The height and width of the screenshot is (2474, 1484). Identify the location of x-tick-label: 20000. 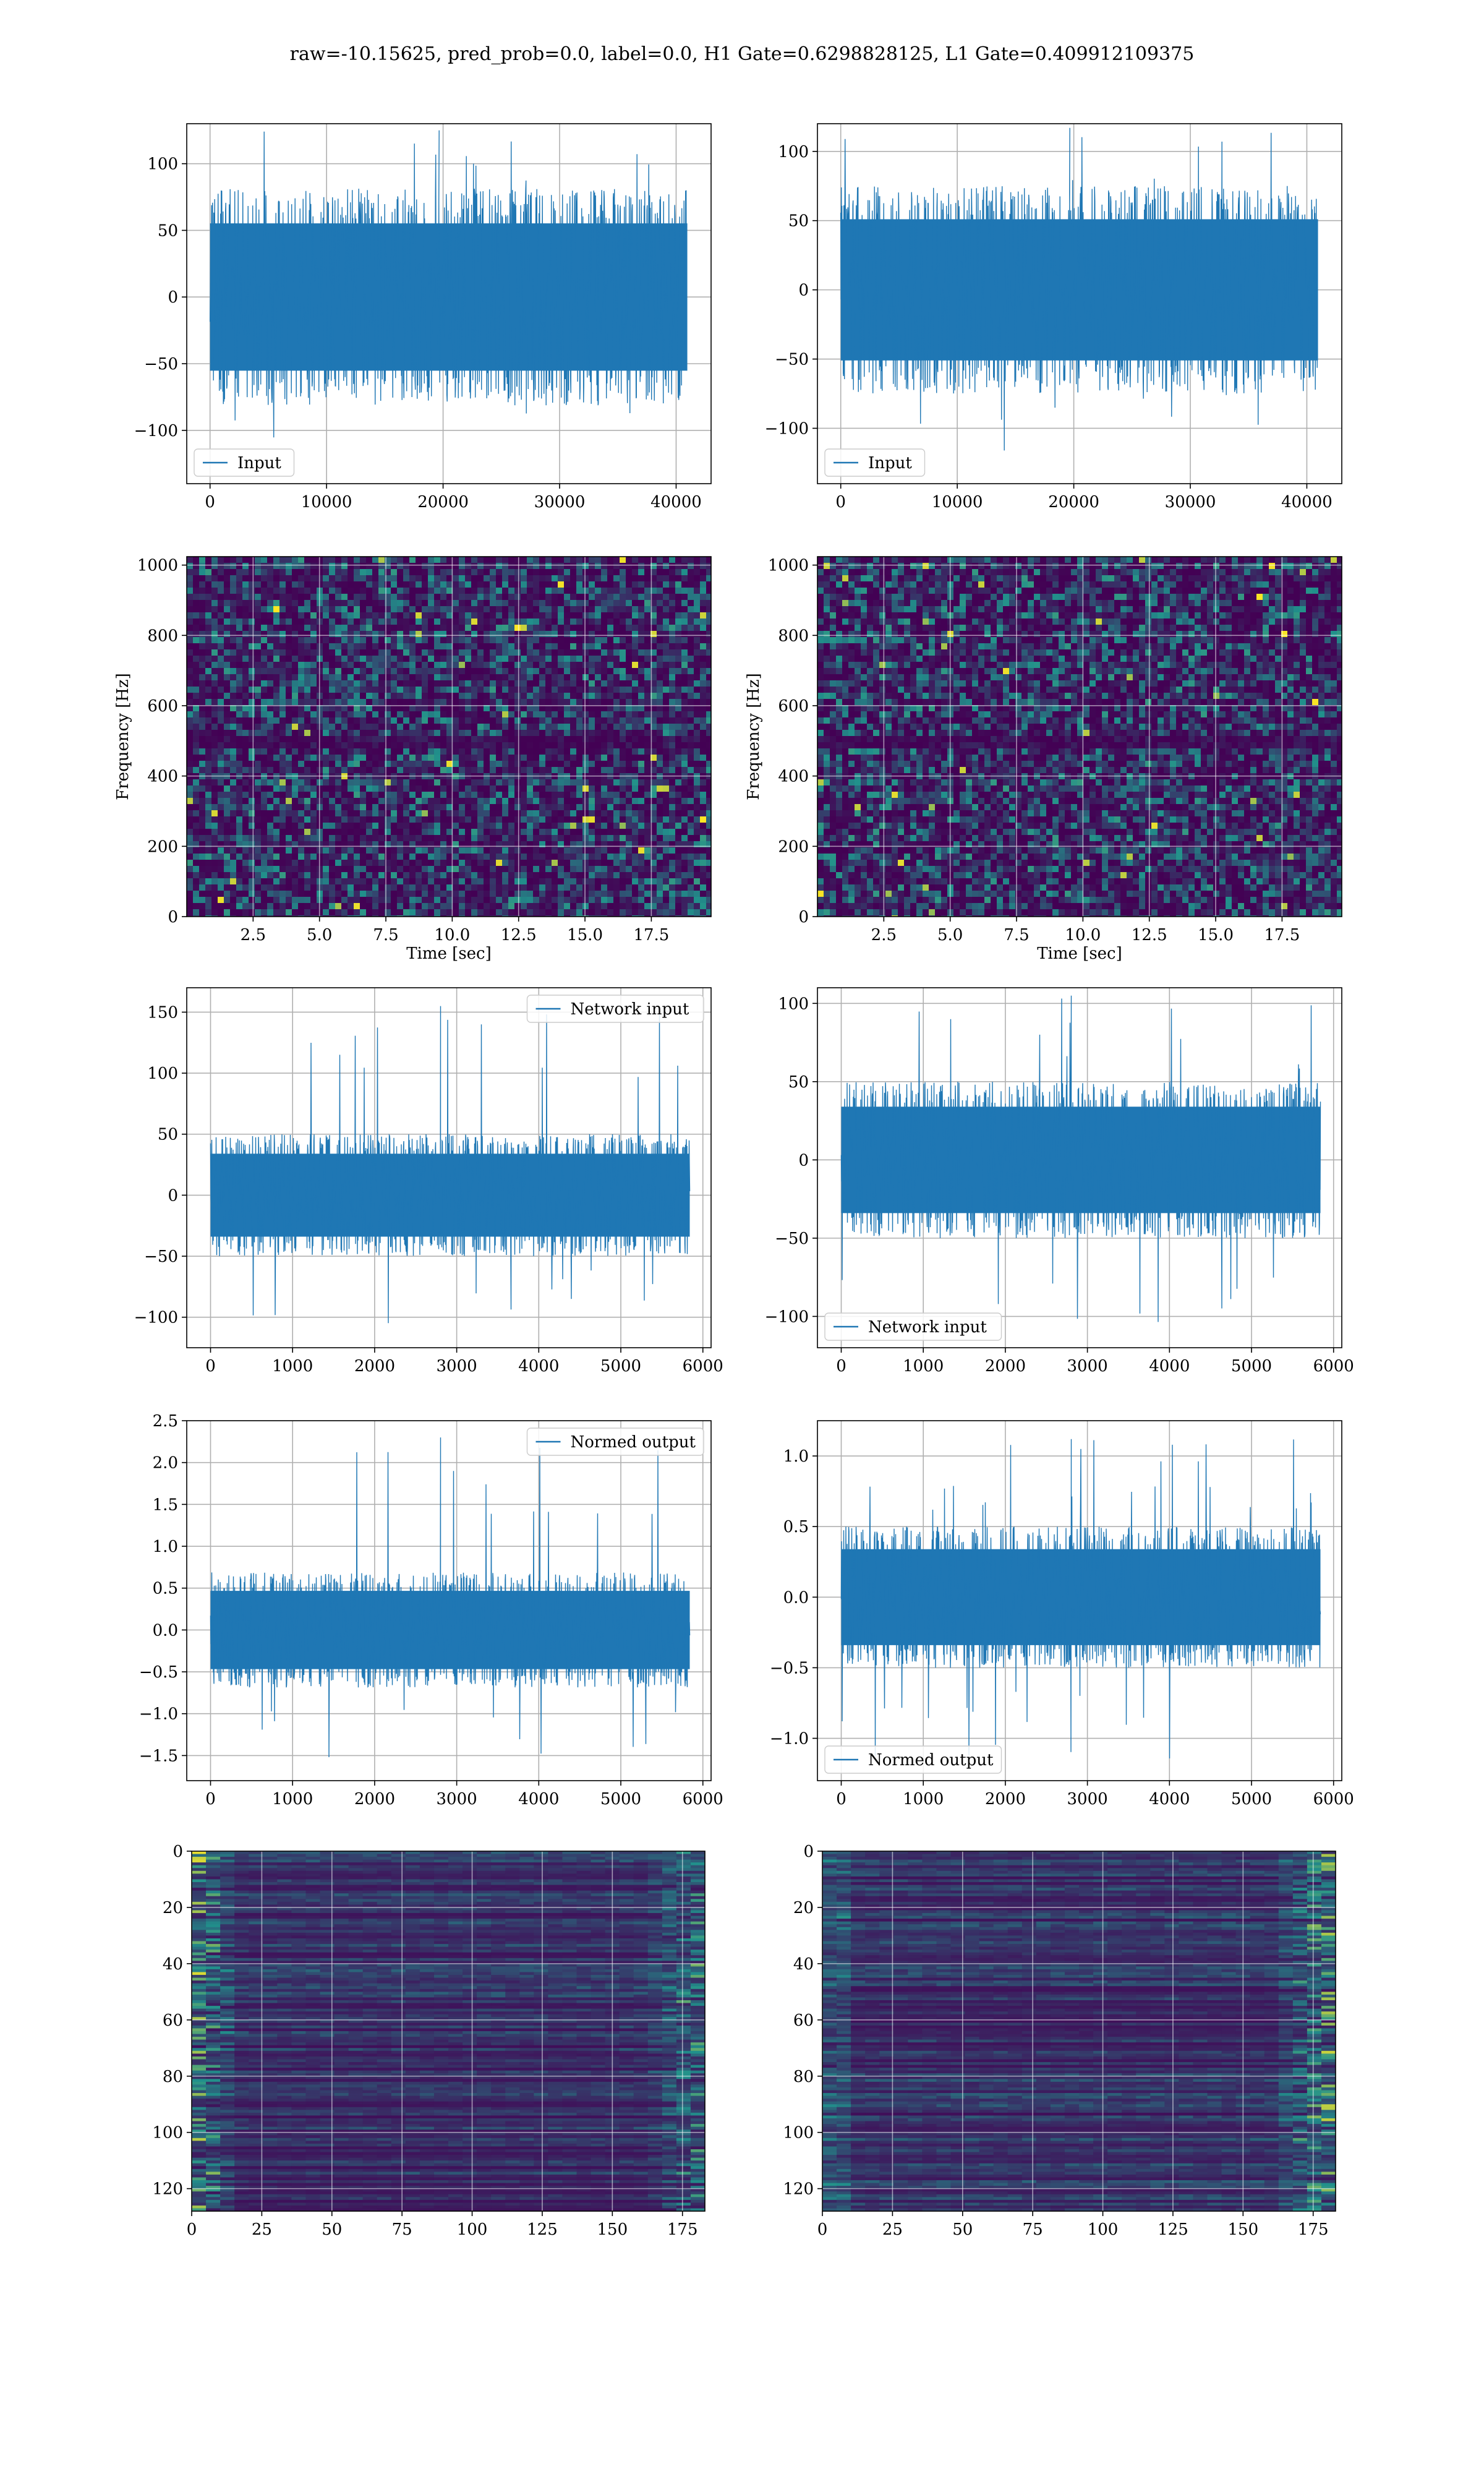
(443, 502).